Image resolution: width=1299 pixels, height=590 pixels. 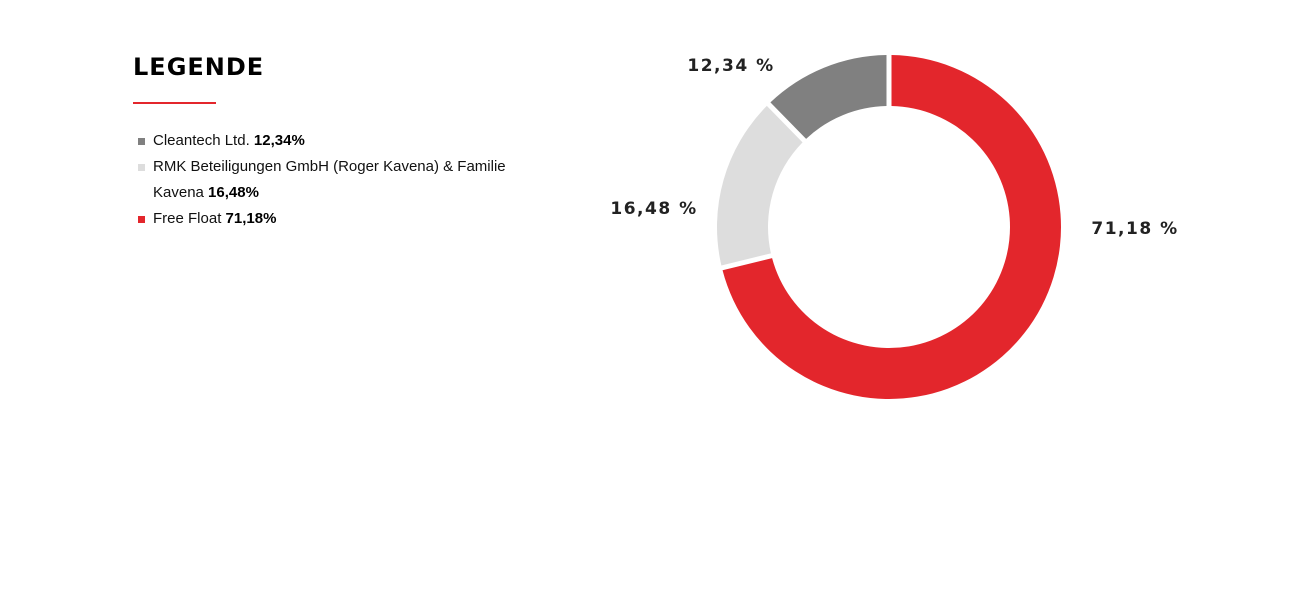 I want to click on legend-swatch-free-float, so click(x=141, y=219).